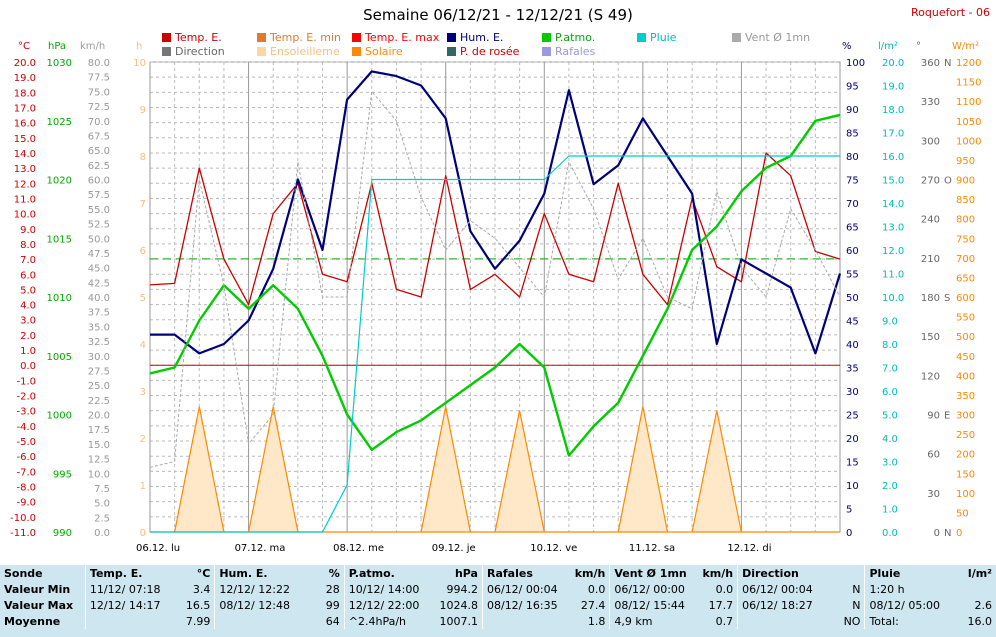 Image resolution: width=996 pixels, height=637 pixels. What do you see at coordinates (930, 298) in the screenshot?
I see `tick-dir: 180` at bounding box center [930, 298].